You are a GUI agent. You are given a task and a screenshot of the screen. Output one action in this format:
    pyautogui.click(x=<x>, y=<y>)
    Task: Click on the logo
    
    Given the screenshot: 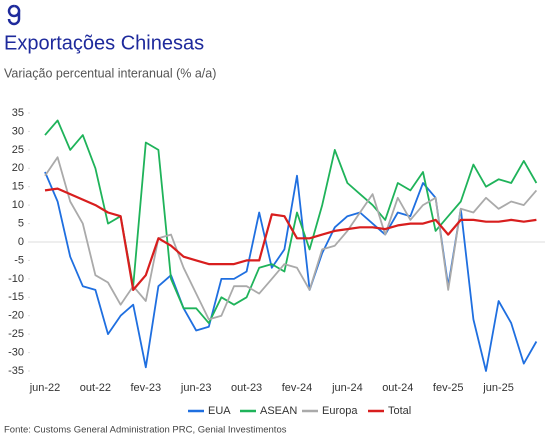 What is the action you would take?
    pyautogui.click(x=14, y=15)
    